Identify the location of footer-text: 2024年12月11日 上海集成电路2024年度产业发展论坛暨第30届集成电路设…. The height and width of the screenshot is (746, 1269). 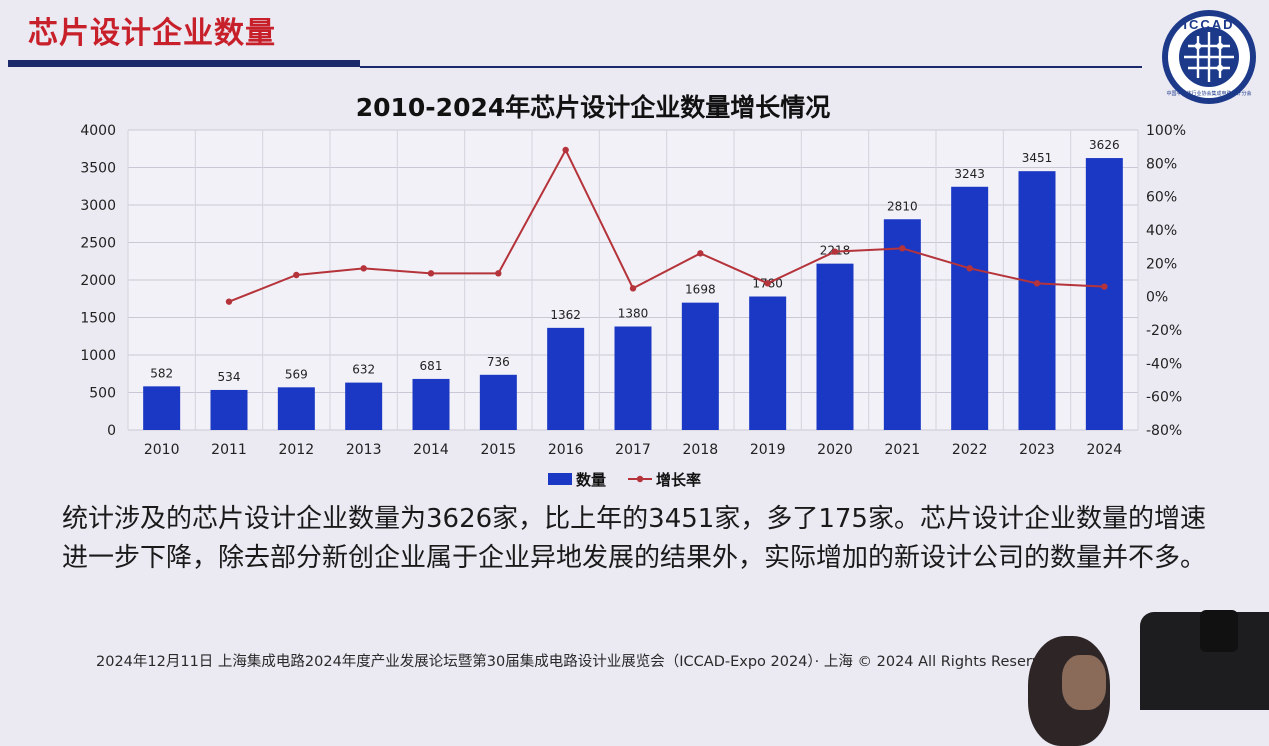
(577, 662).